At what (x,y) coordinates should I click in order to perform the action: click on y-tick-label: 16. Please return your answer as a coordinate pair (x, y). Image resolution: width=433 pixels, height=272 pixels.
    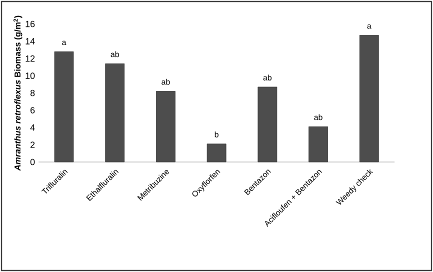
    Looking at the image, I should click on (30, 24).